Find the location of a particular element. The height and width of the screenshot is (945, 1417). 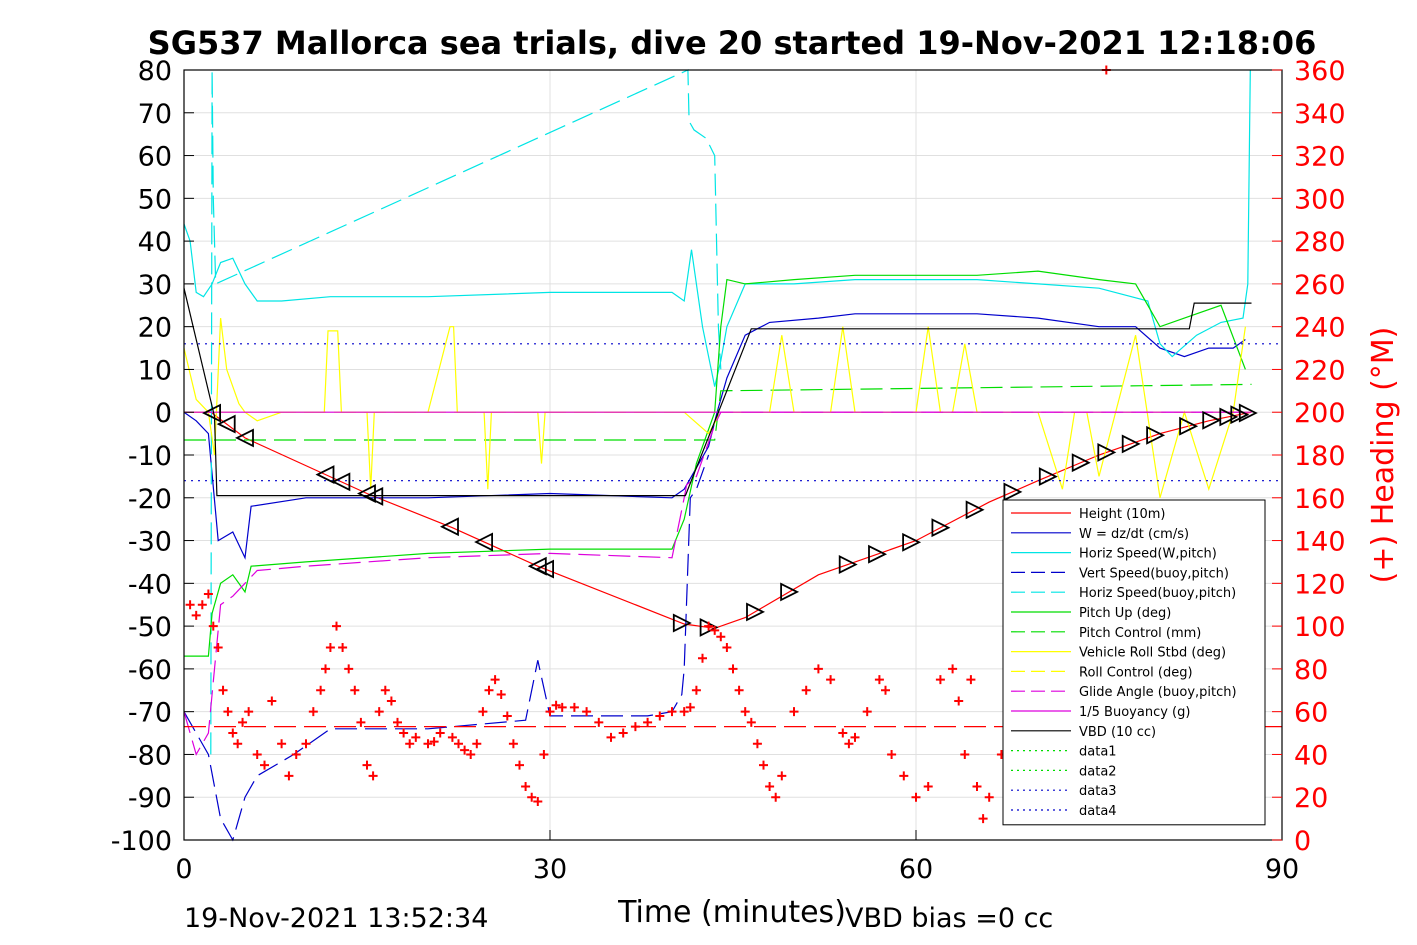

legend-label: data4 is located at coordinates (1098, 811).